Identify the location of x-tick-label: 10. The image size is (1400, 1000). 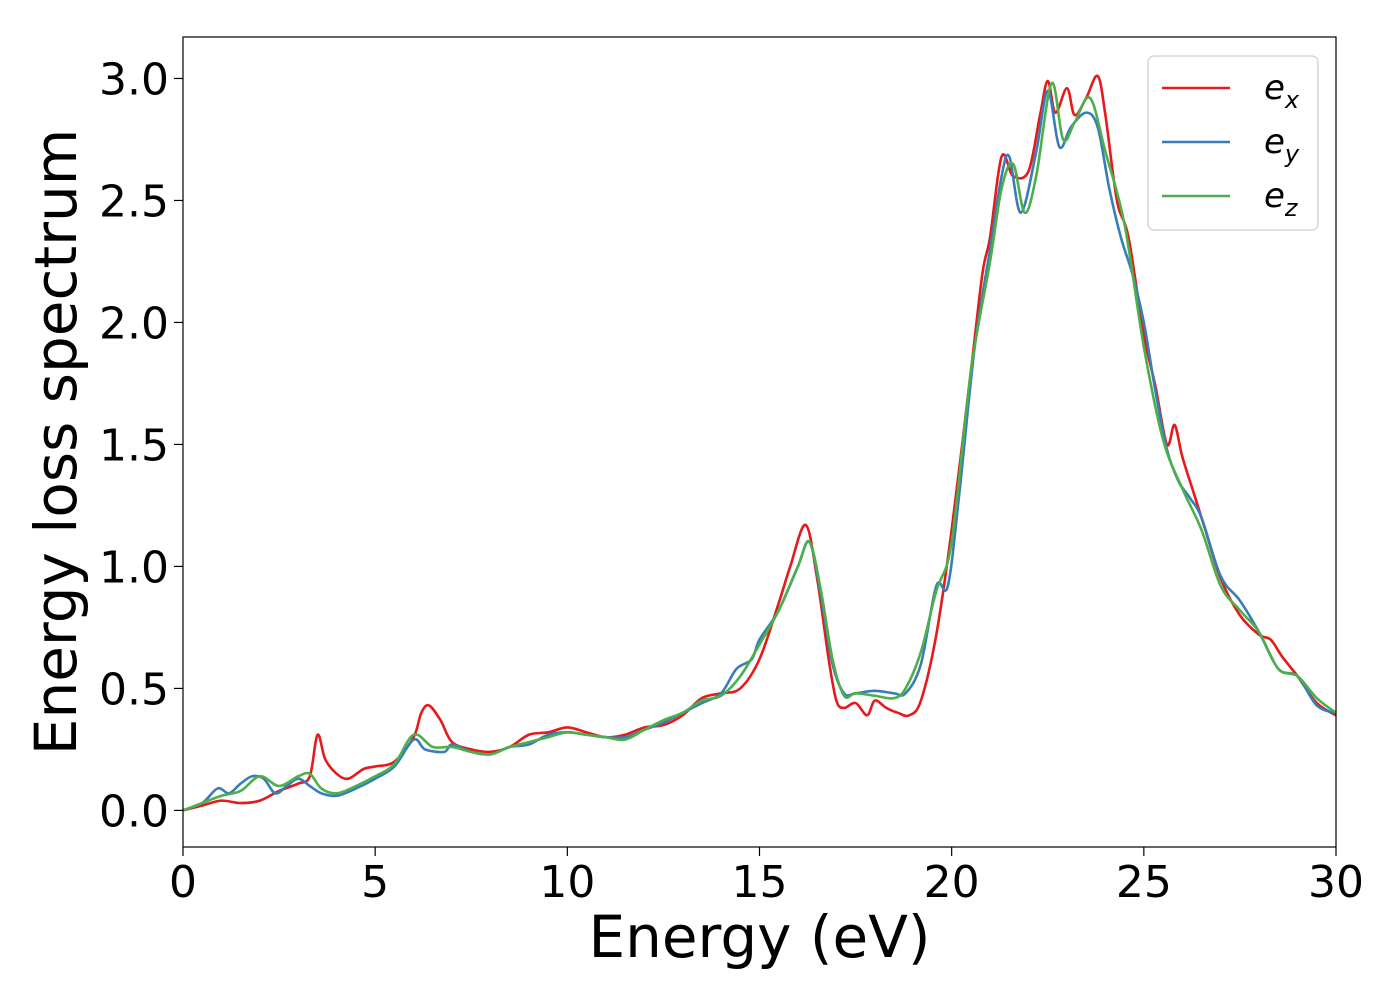
(567, 882).